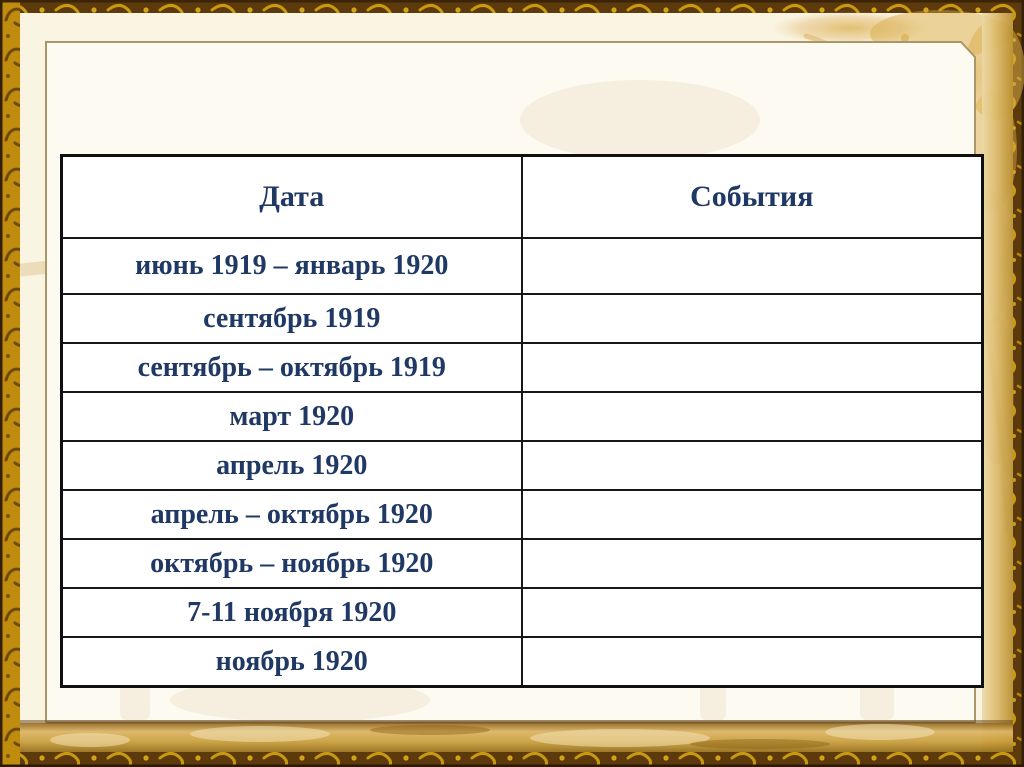 This screenshot has width=1024, height=767. Describe the element at coordinates (291, 563) in the screenshot. I see `date-cell: октябрь – ноябрь 1920` at that location.